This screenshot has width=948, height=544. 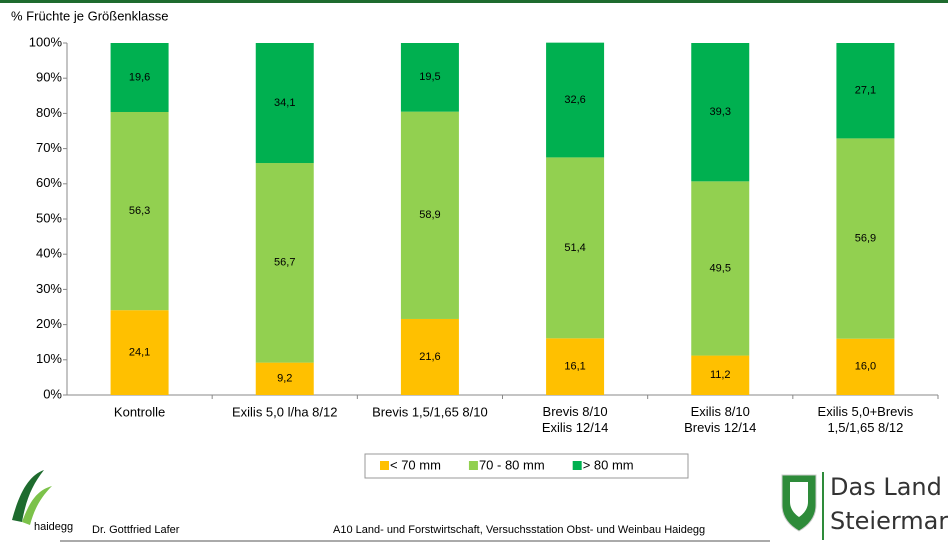 I want to click on y-axis-title: % Früchte je Größenklasse, so click(x=90, y=15).